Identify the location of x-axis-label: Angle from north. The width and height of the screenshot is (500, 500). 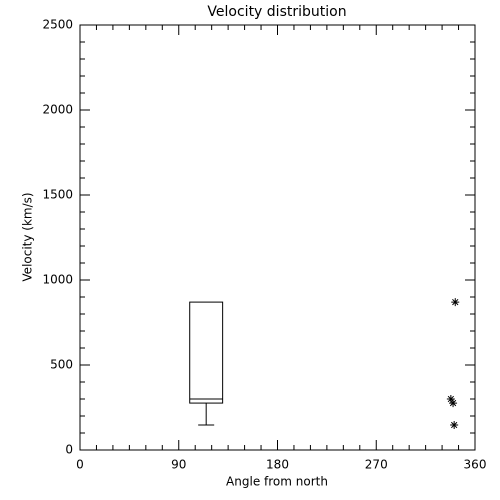
(277, 482).